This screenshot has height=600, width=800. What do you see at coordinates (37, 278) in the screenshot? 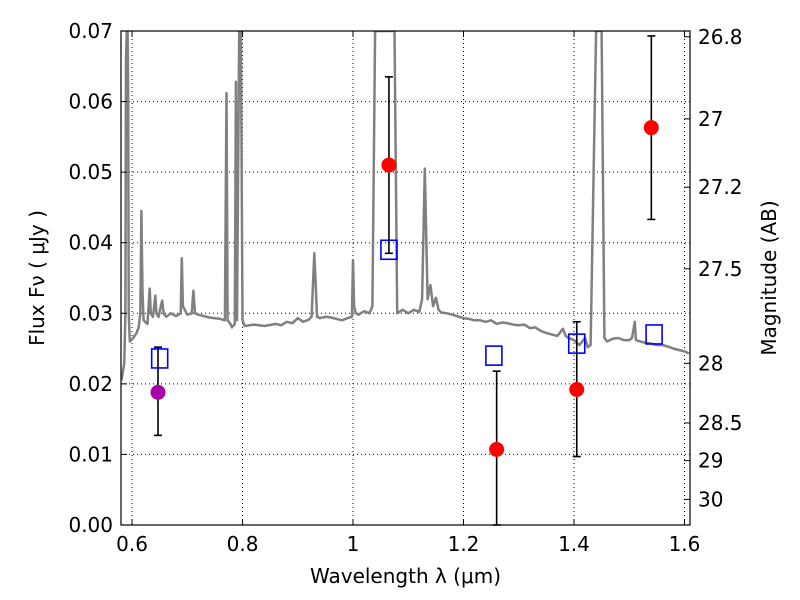
I see `y-axis-label: Flux Fν ( μJy )` at bounding box center [37, 278].